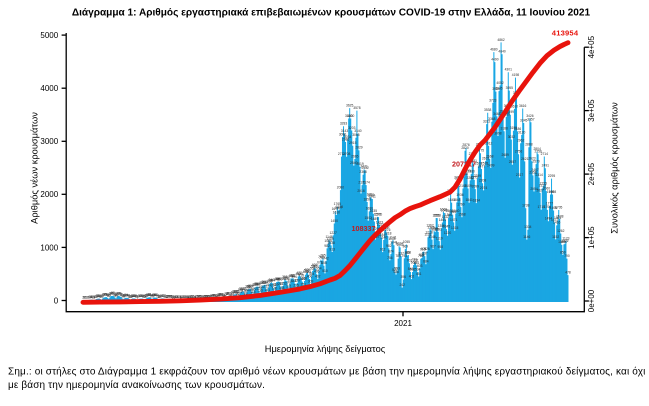  I want to click on svg-text: 3188, so click(504, 129).